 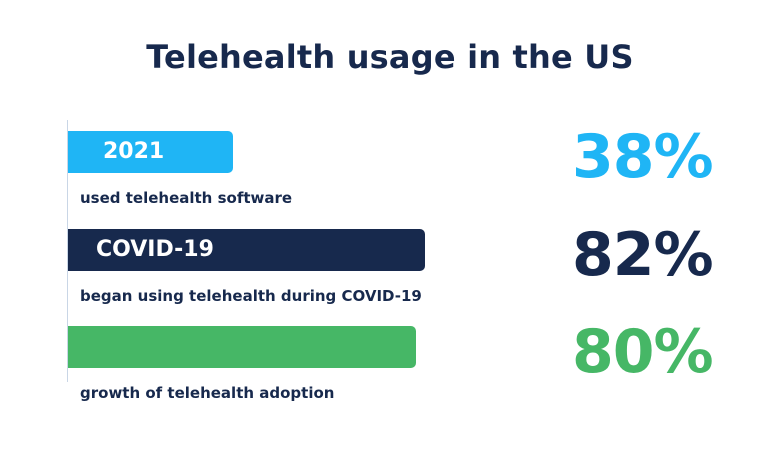 What do you see at coordinates (207, 393) in the screenshot?
I see `bar-description-3: growth of telehealth adoption` at bounding box center [207, 393].